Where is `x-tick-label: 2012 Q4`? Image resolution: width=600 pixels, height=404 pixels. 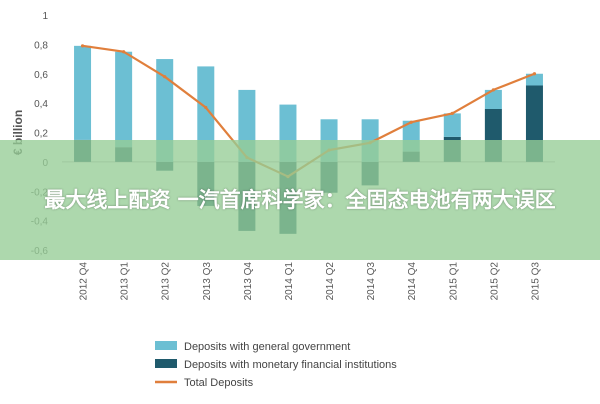
x-tick-label: 2012 Q4 is located at coordinates (84, 281).